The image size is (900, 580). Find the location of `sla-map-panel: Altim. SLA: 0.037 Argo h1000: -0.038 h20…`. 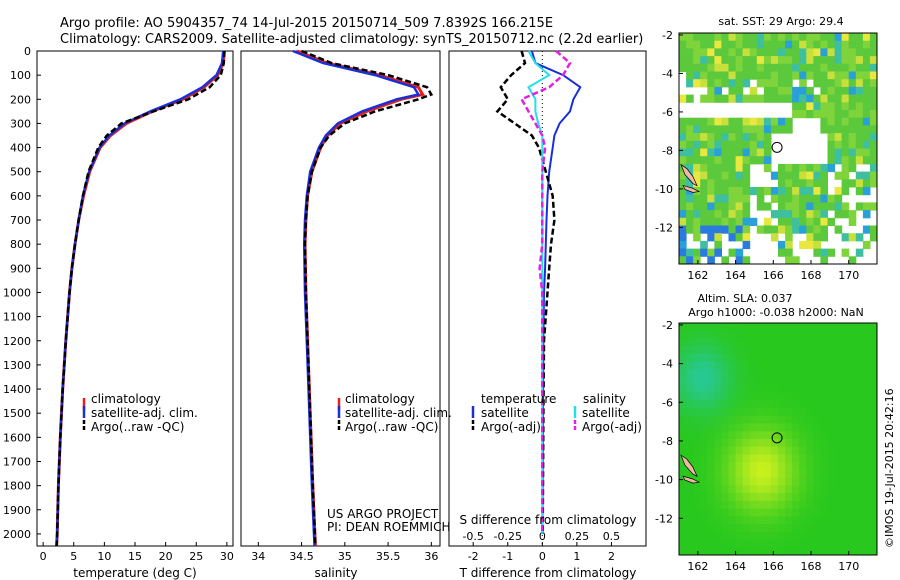

sla-map-panel: Altim. SLA: 0.037 Argo h1000: -0.038 h20… is located at coordinates (766, 432).